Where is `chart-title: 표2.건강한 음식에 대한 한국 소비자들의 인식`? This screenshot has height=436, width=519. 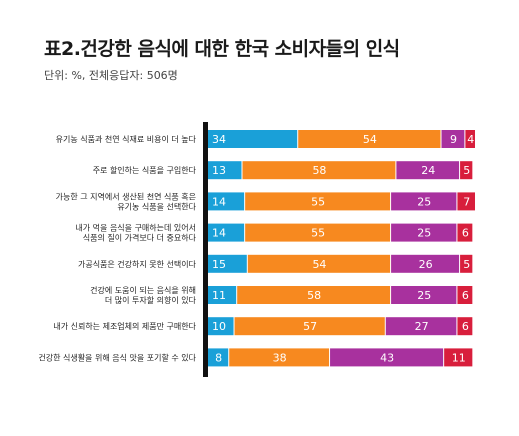 chart-title: 표2.건강한 음식에 대한 한국 소비자들의 인식 is located at coordinates (222, 49).